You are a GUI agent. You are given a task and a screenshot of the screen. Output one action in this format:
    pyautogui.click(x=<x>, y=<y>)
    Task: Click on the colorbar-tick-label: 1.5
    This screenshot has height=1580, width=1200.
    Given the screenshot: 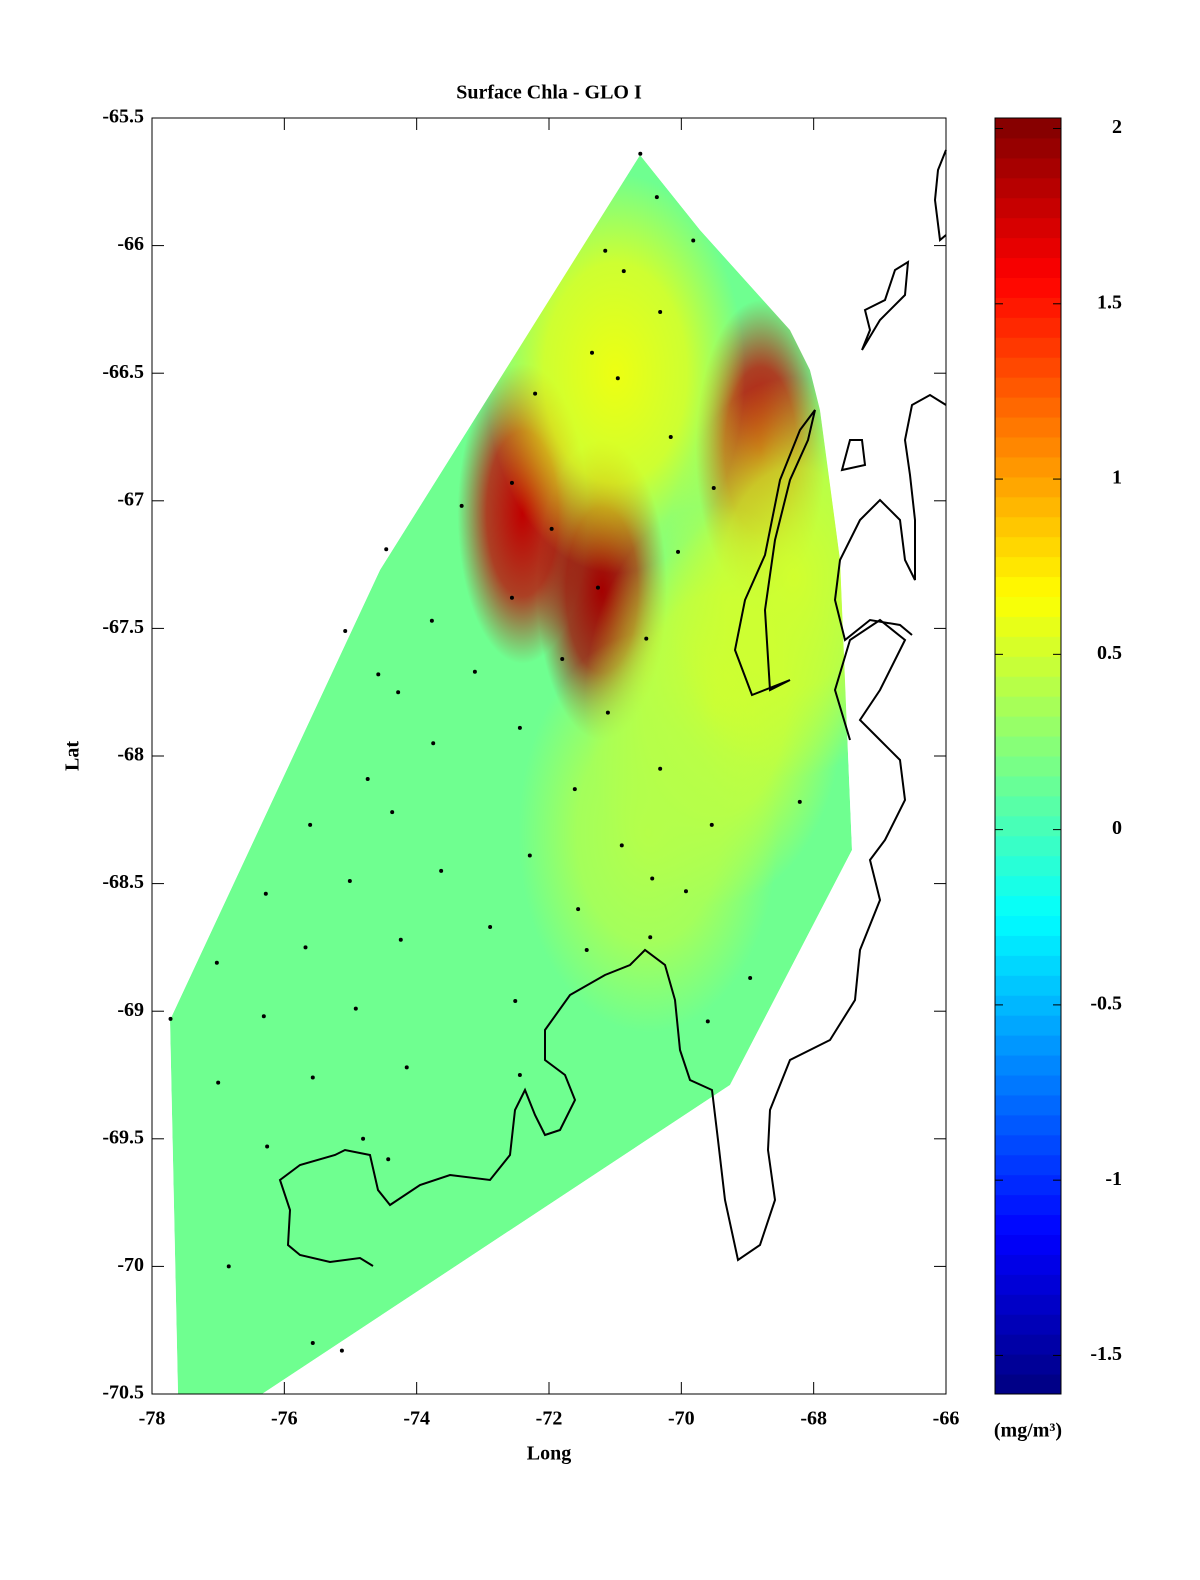 What is the action you would take?
    pyautogui.click(x=1109, y=302)
    